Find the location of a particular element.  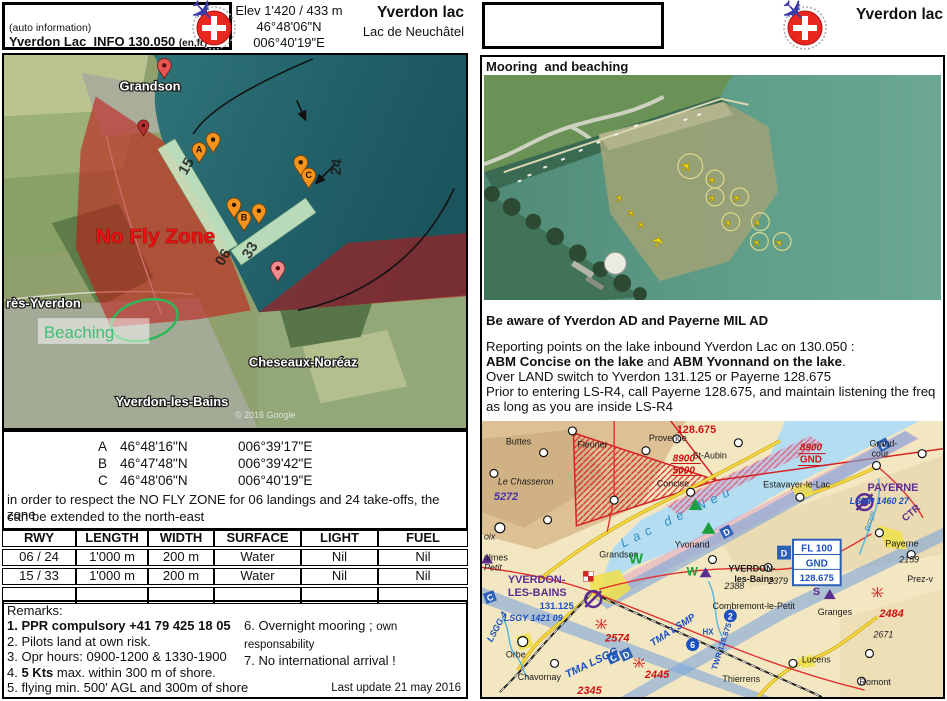

coord-lat: 46°48'06"N is located at coordinates (154, 480).